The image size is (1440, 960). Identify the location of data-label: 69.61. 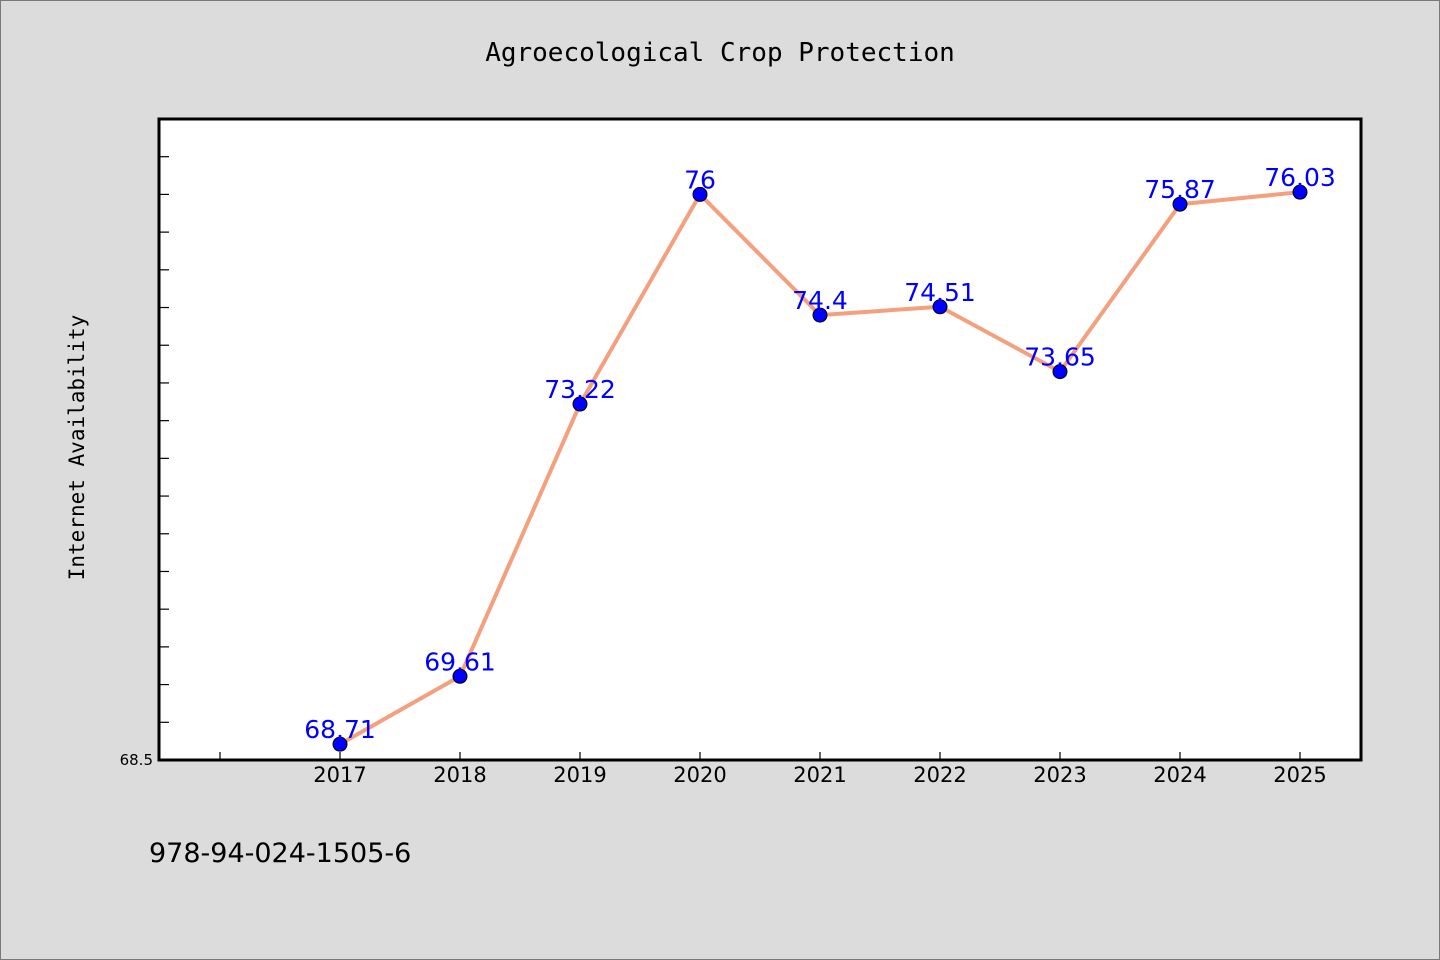
(460, 661).